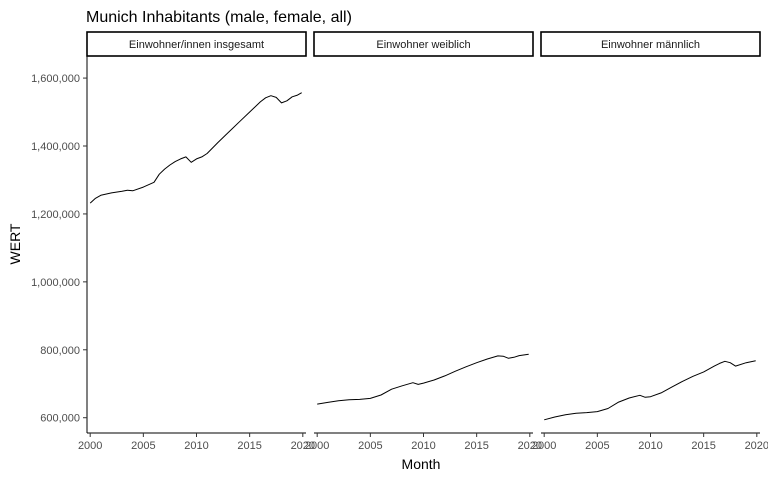  I want to click on y-tick-label: 1,200,000, so click(55, 215).